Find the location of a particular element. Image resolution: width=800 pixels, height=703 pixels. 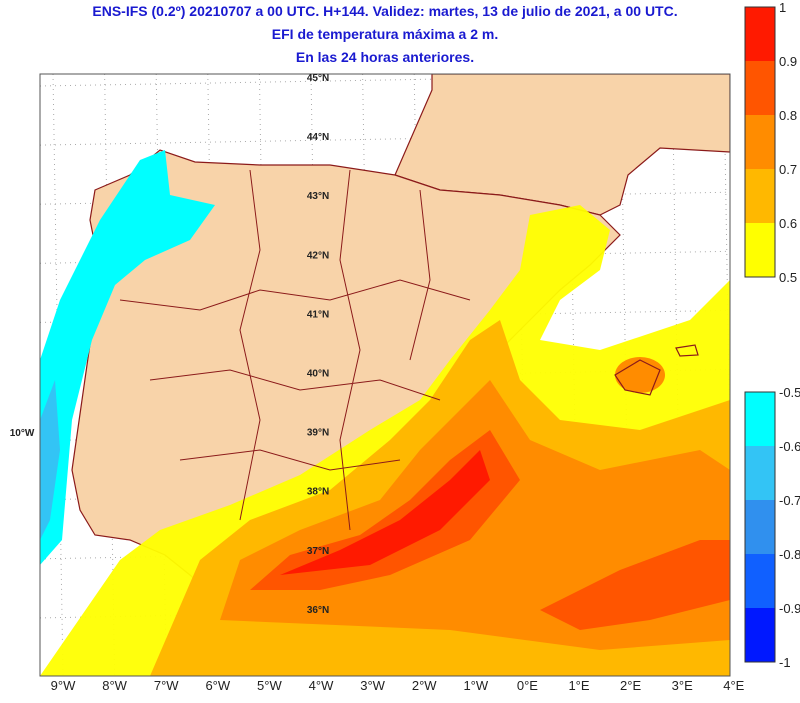

legend-label: 0.8 is located at coordinates (788, 115).